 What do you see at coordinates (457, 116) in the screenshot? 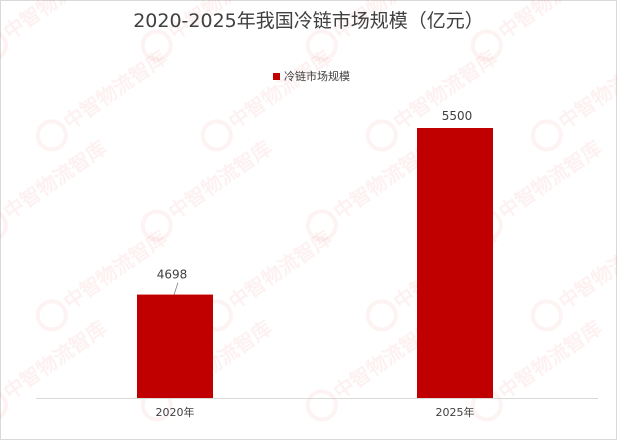
I see `data-label: 5500` at bounding box center [457, 116].